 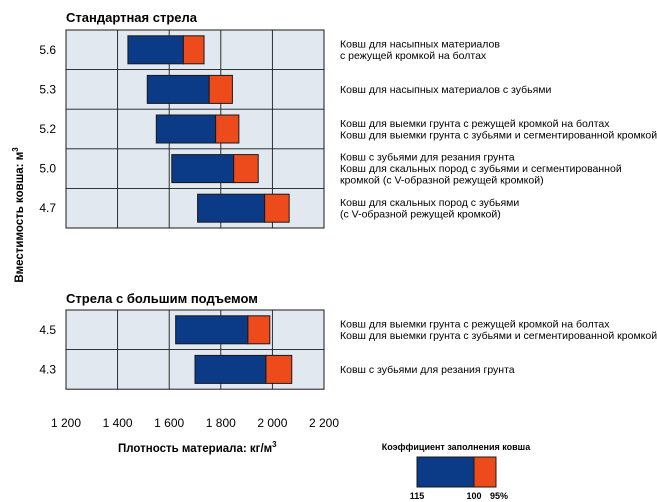 I want to click on x-tick-label: 1 600, so click(x=169, y=423).